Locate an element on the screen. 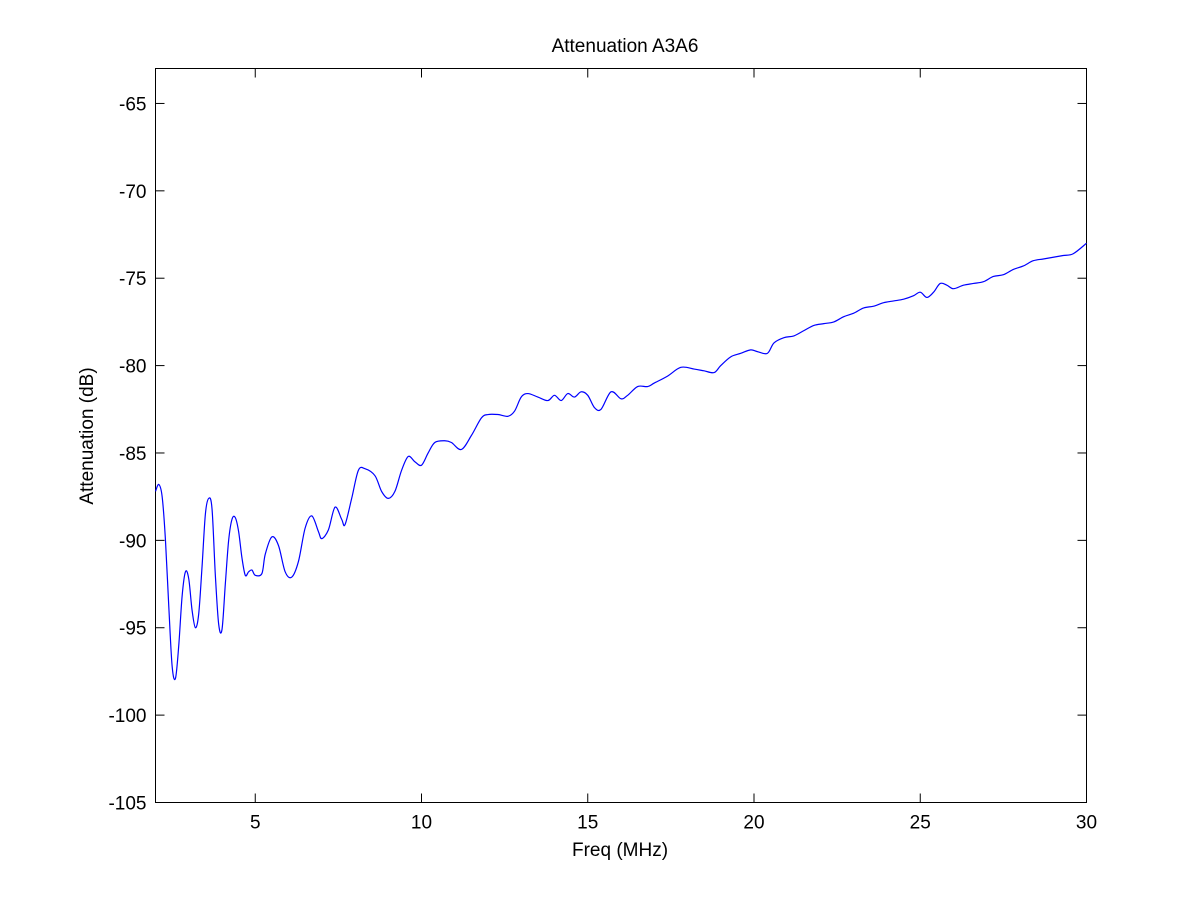 Image resolution: width=1201 pixels, height=906 pixels. x-axis-label: Freq (MHz) is located at coordinates (620, 850).